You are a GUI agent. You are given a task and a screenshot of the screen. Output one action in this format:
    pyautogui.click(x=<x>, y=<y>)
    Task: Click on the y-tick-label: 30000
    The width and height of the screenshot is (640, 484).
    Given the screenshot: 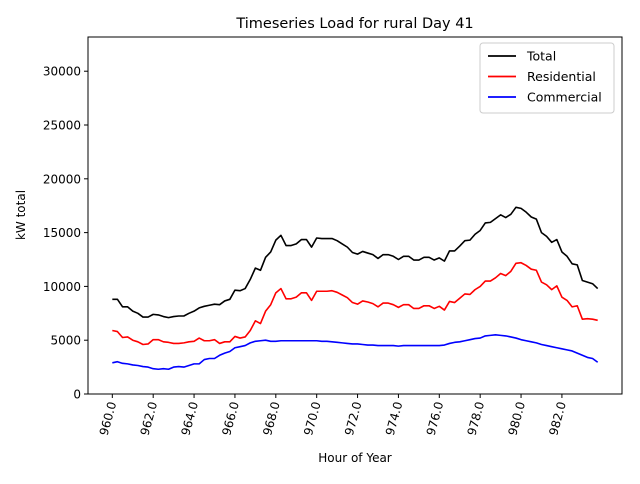 What is the action you would take?
    pyautogui.click(x=62, y=72)
    